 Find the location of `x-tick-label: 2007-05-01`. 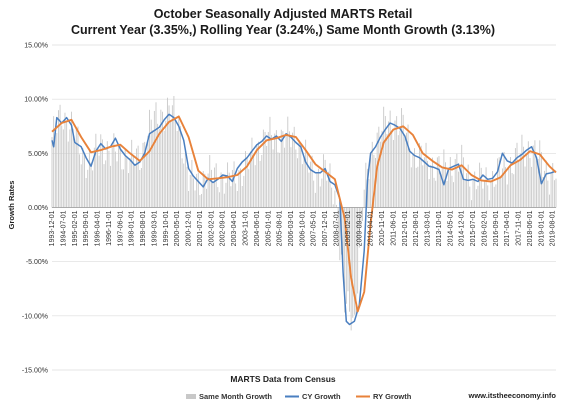

x-tick-label: 2007-05-01 is located at coordinates (314, 228).